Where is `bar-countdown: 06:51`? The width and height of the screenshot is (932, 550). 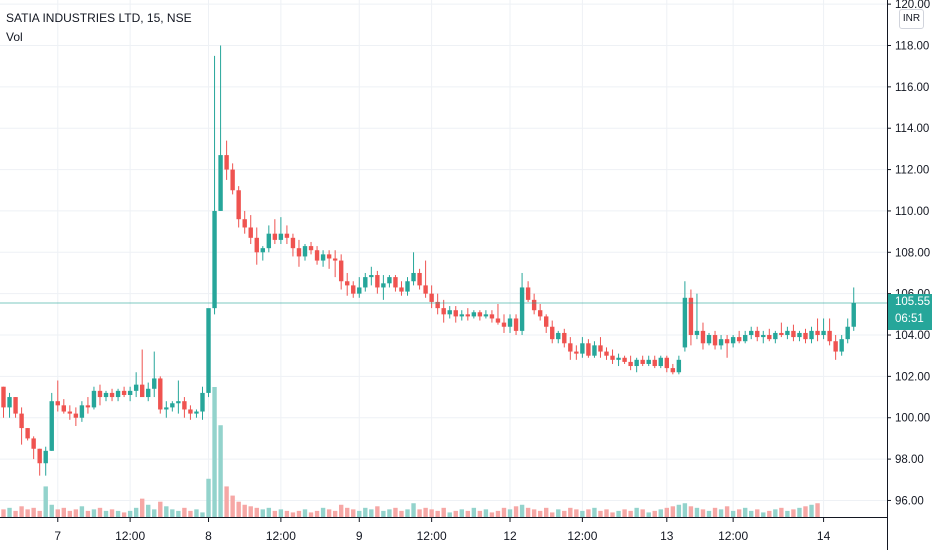
bar-countdown: 06:51 is located at coordinates (909, 319).